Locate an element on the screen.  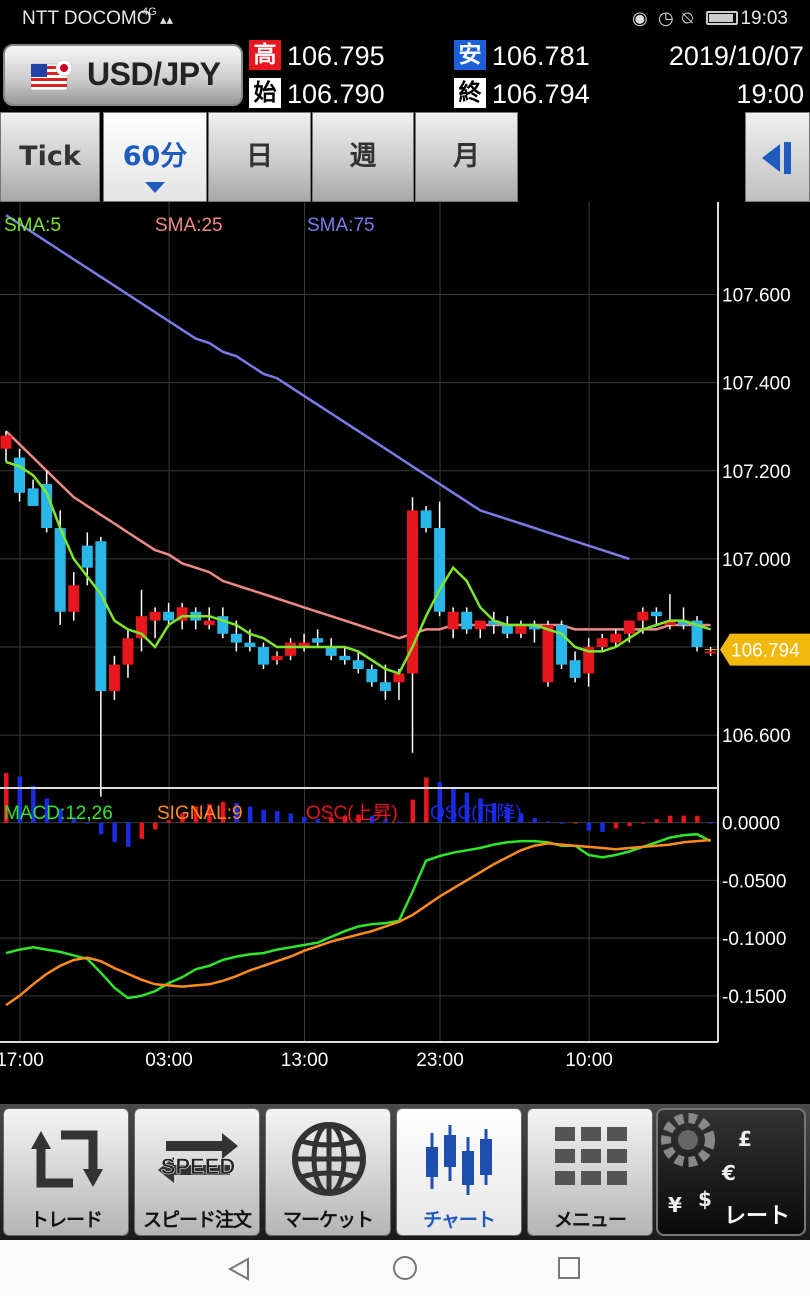
bottom-navigation: トレード SPEED スピード注文 マーケット チャート is located at coordinates (405, 1172).